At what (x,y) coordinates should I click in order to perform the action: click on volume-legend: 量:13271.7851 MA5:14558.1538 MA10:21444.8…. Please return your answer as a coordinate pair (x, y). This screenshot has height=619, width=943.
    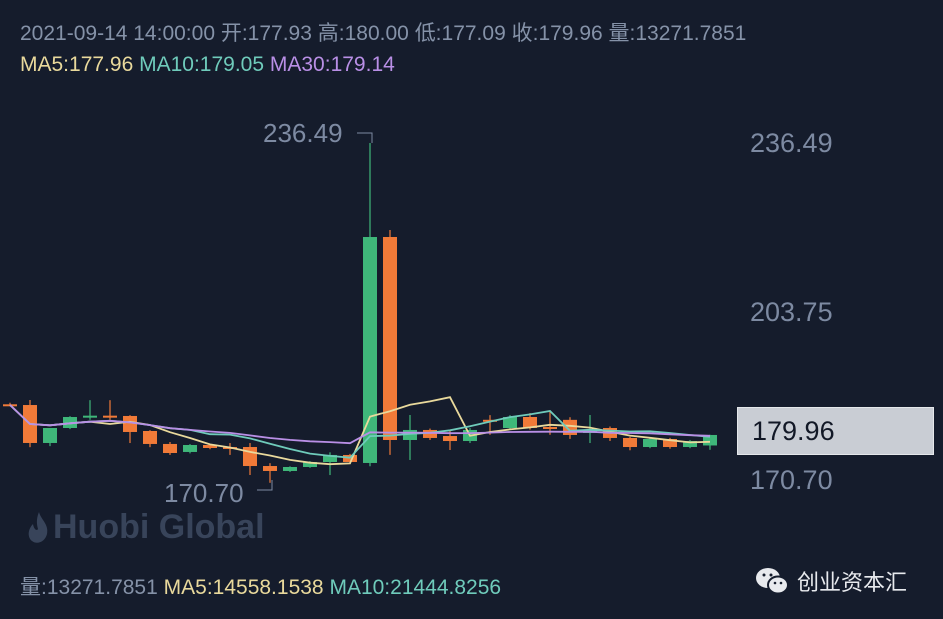
    Looking at the image, I should click on (260, 586).